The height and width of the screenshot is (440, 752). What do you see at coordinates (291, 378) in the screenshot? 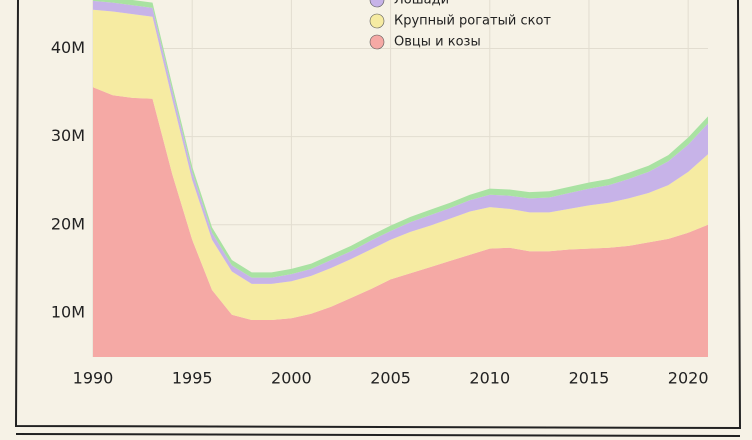
I see `x-tick-label: 2000` at bounding box center [291, 378].